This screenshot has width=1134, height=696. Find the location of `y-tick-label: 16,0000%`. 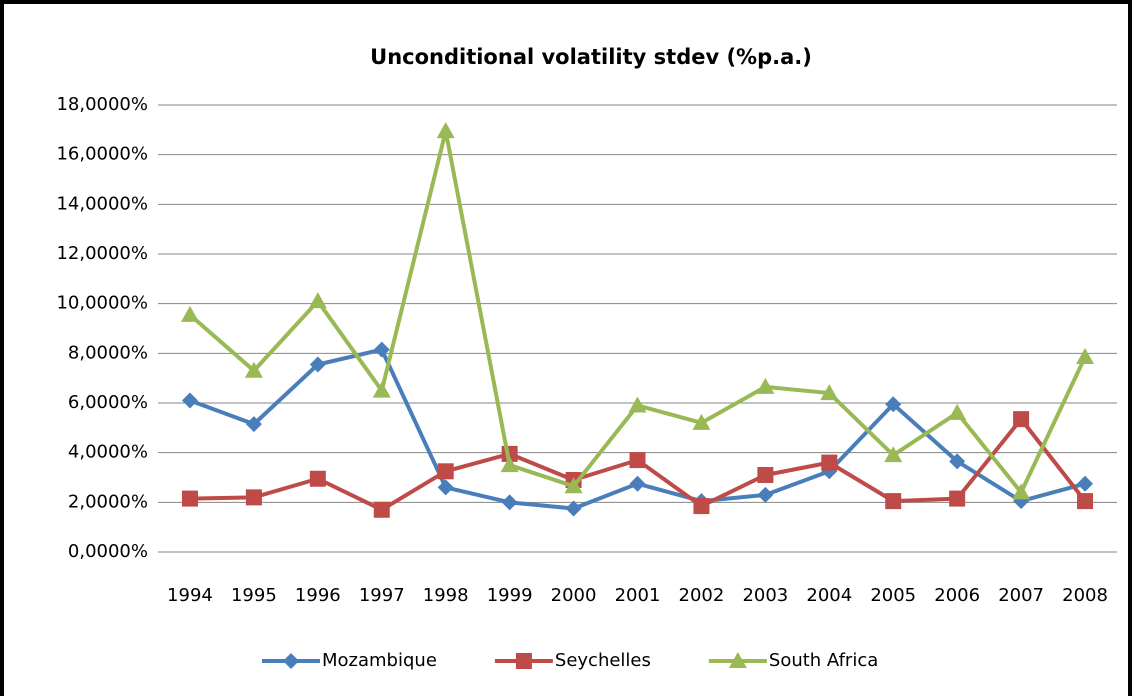

y-tick-label: 16,0000% is located at coordinates (102, 154).